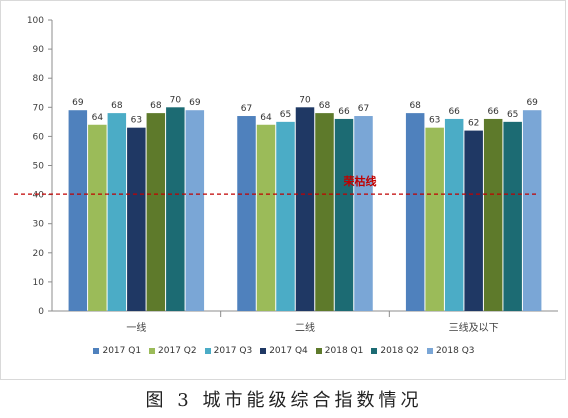 The height and width of the screenshot is (418, 568). I want to click on y-tick-label: 40, so click(39, 196).